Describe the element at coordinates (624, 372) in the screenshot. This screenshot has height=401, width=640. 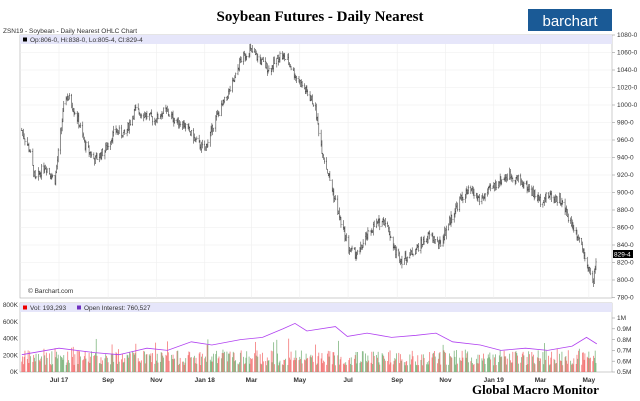
I see `oi-y-tick-label: 0.5M` at that location.